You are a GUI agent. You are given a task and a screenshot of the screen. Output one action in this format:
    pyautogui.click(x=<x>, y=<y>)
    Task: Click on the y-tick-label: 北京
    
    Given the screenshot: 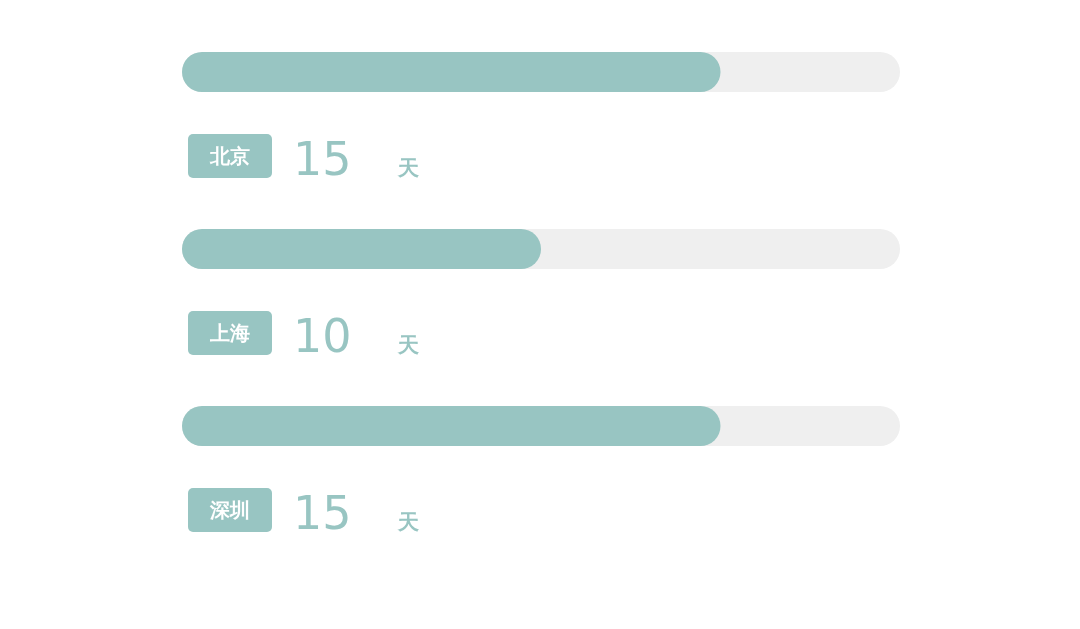 What is the action you would take?
    pyautogui.click(x=229, y=156)
    